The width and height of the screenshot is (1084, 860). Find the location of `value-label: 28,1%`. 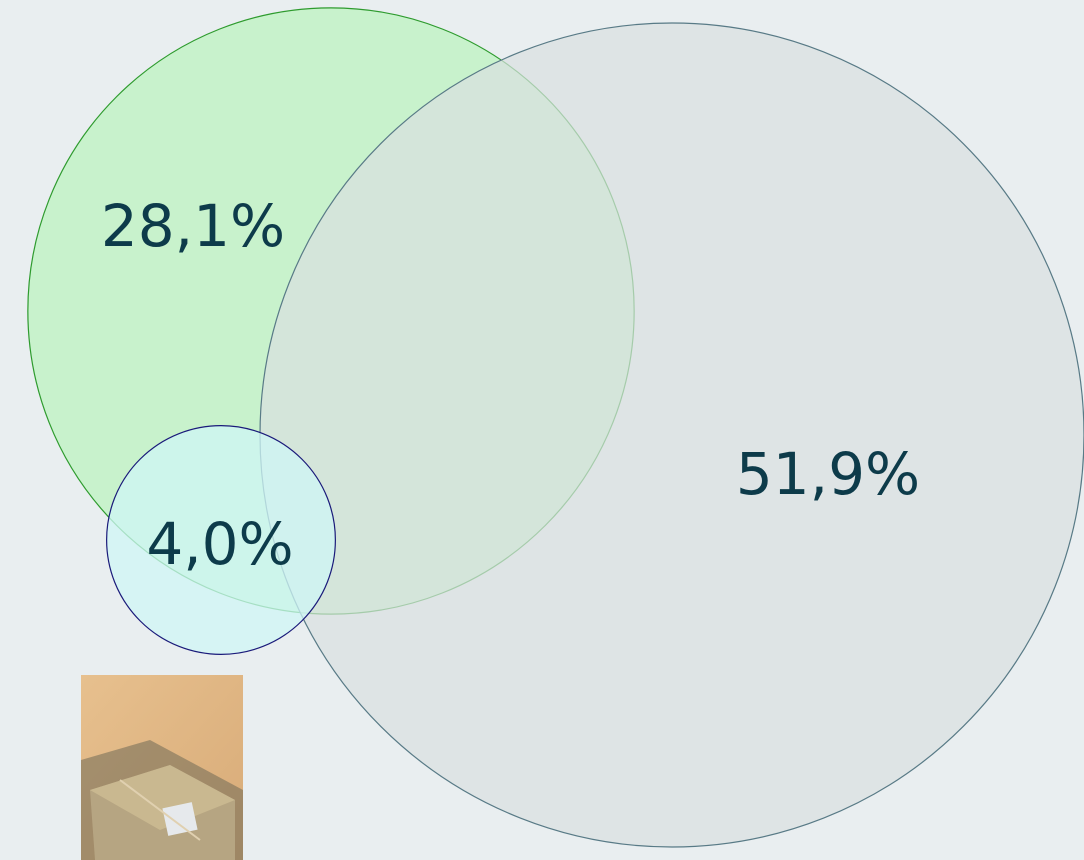

value-label: 28,1% is located at coordinates (193, 226).